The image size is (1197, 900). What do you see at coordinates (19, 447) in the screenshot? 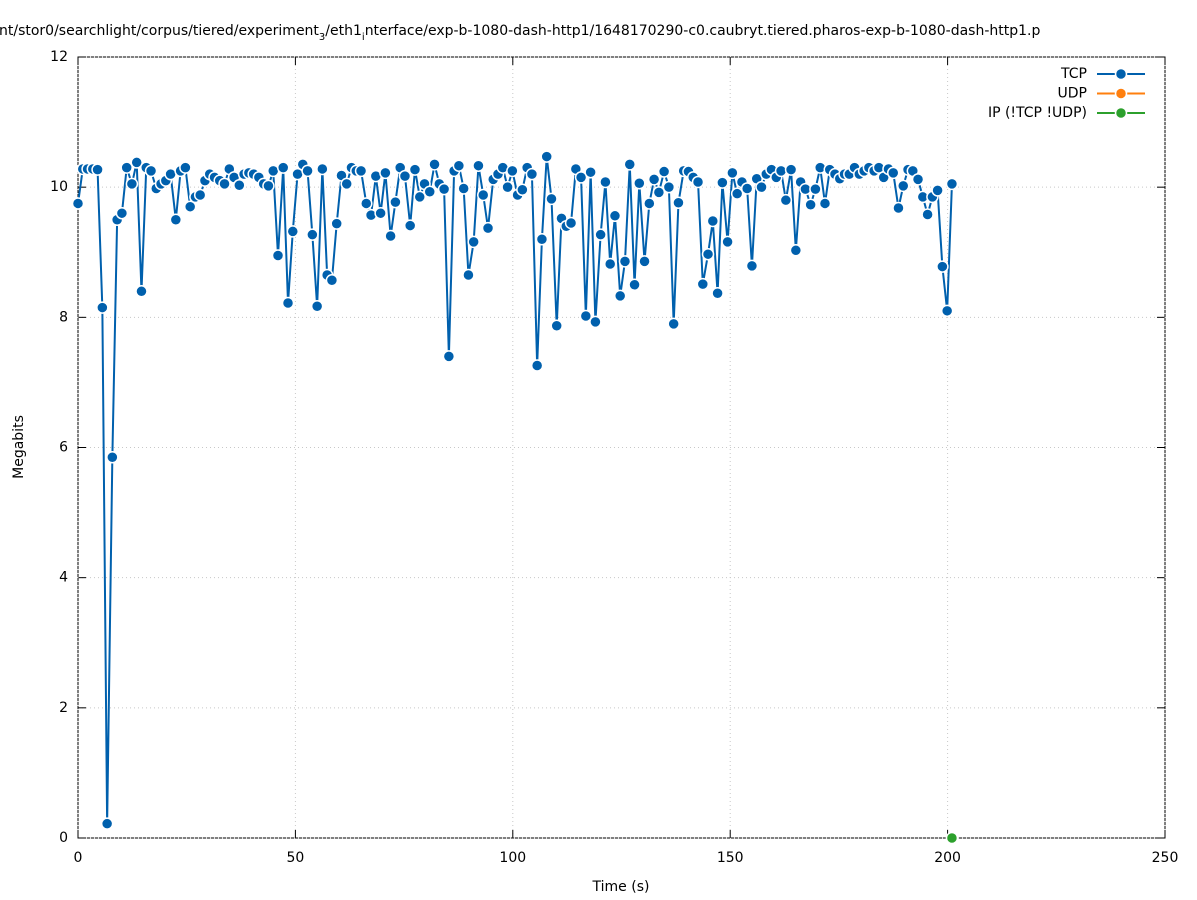
I see `y-axis-label: Megabits` at bounding box center [19, 447].